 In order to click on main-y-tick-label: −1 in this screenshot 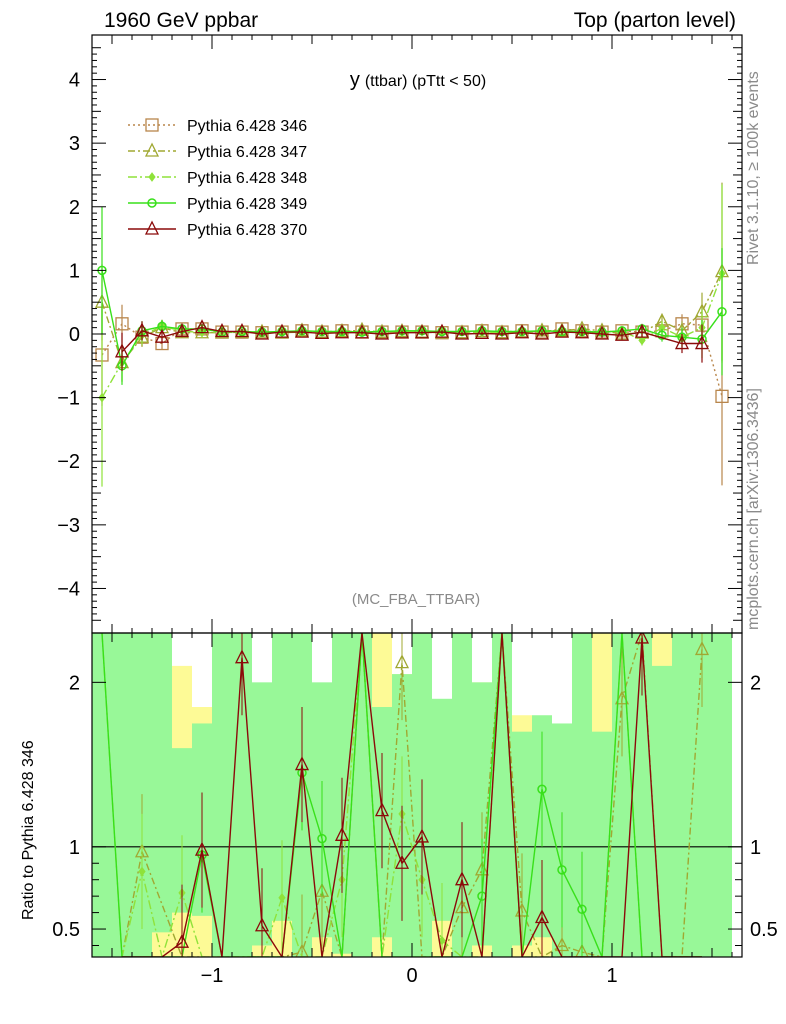, I will do `click(68, 399)`.